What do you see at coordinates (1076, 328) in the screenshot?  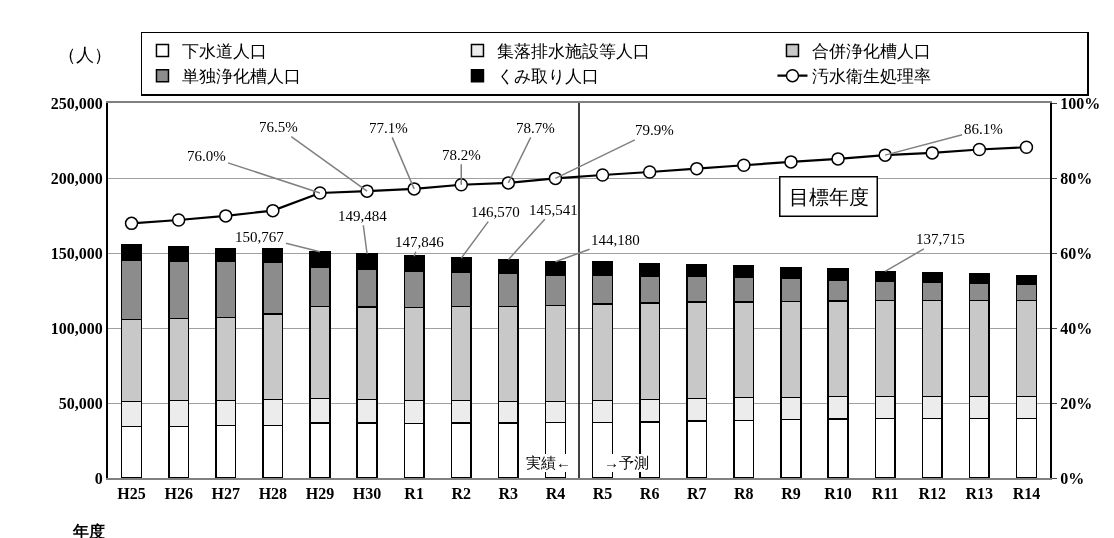 I see `y2-tick-label: 40%` at bounding box center [1076, 328].